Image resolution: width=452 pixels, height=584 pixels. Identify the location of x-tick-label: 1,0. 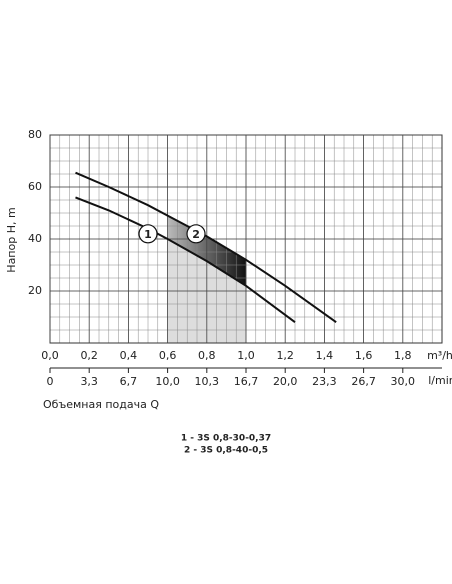
(246, 355).